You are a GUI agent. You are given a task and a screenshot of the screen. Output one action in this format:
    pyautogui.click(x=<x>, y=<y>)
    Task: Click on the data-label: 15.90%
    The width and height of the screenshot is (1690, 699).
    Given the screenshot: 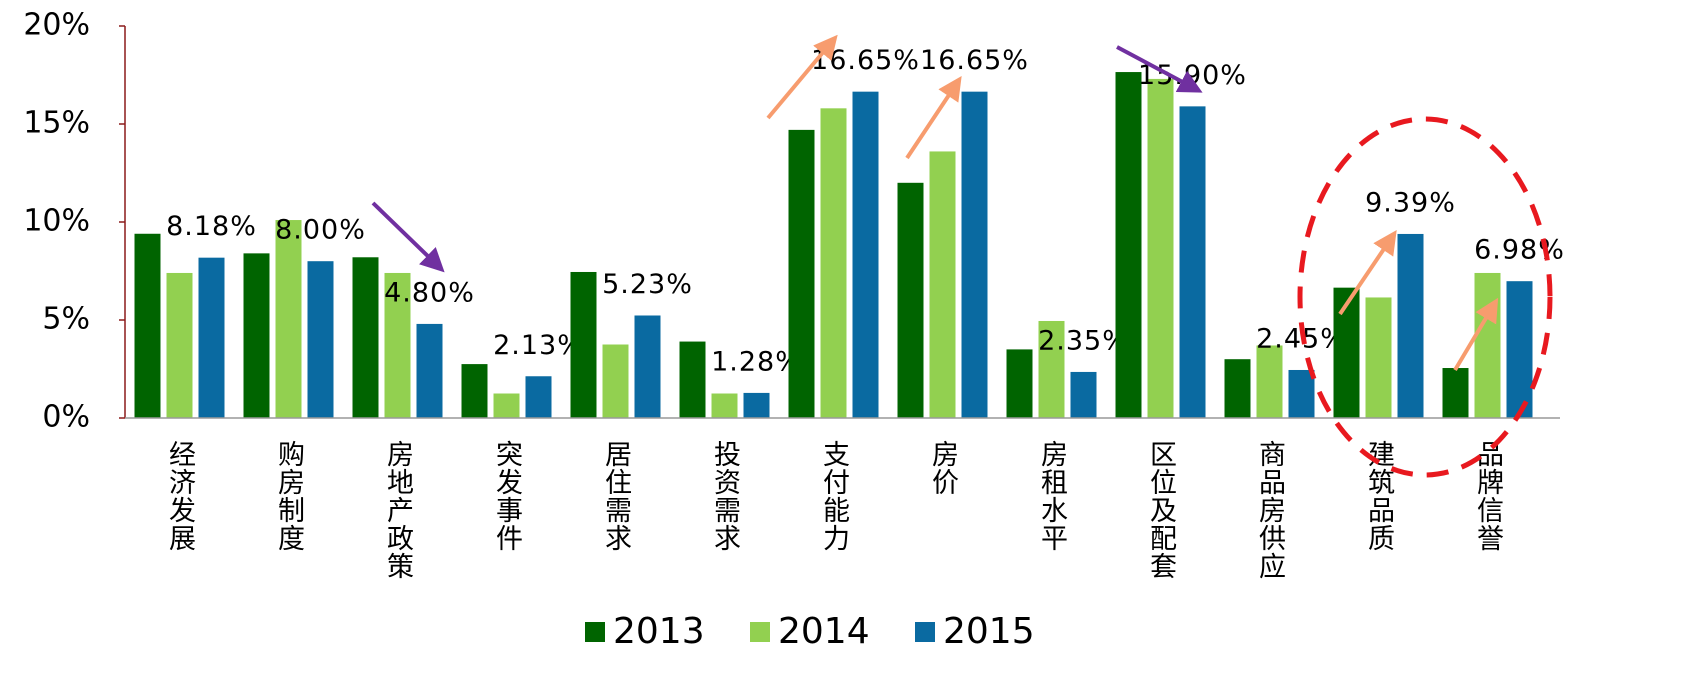 What is the action you would take?
    pyautogui.click(x=1192, y=75)
    